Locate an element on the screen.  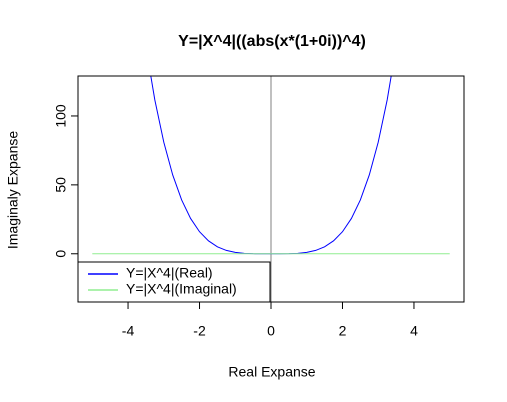
y-tick-label: 0 is located at coordinates (61, 254).